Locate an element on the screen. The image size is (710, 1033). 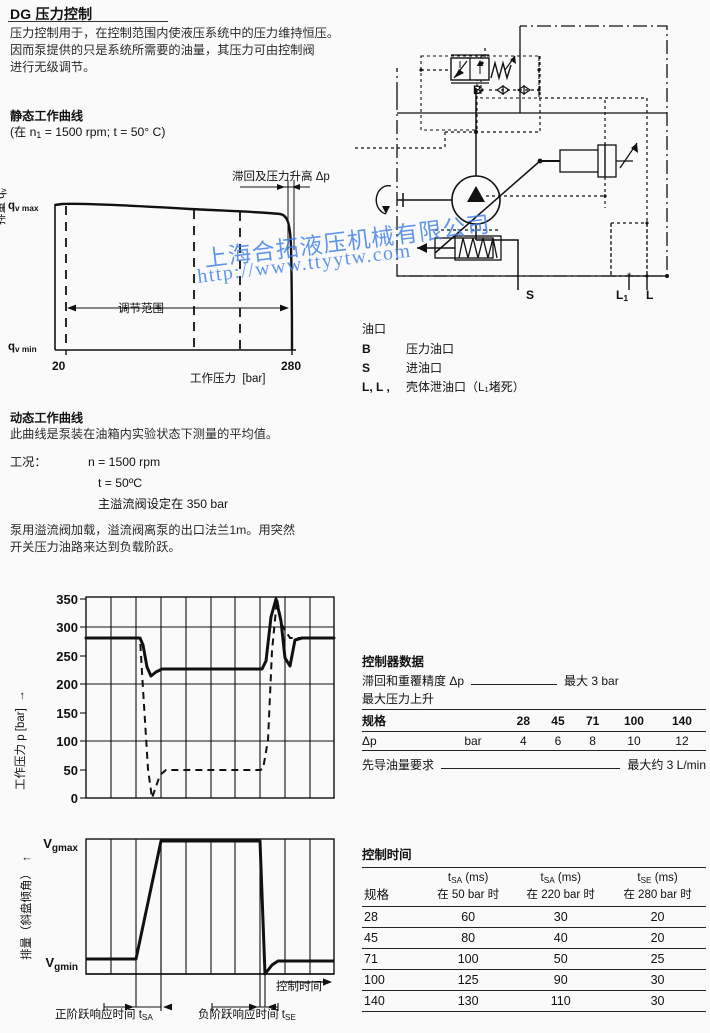
size-140: 140 is located at coordinates (681, 720).